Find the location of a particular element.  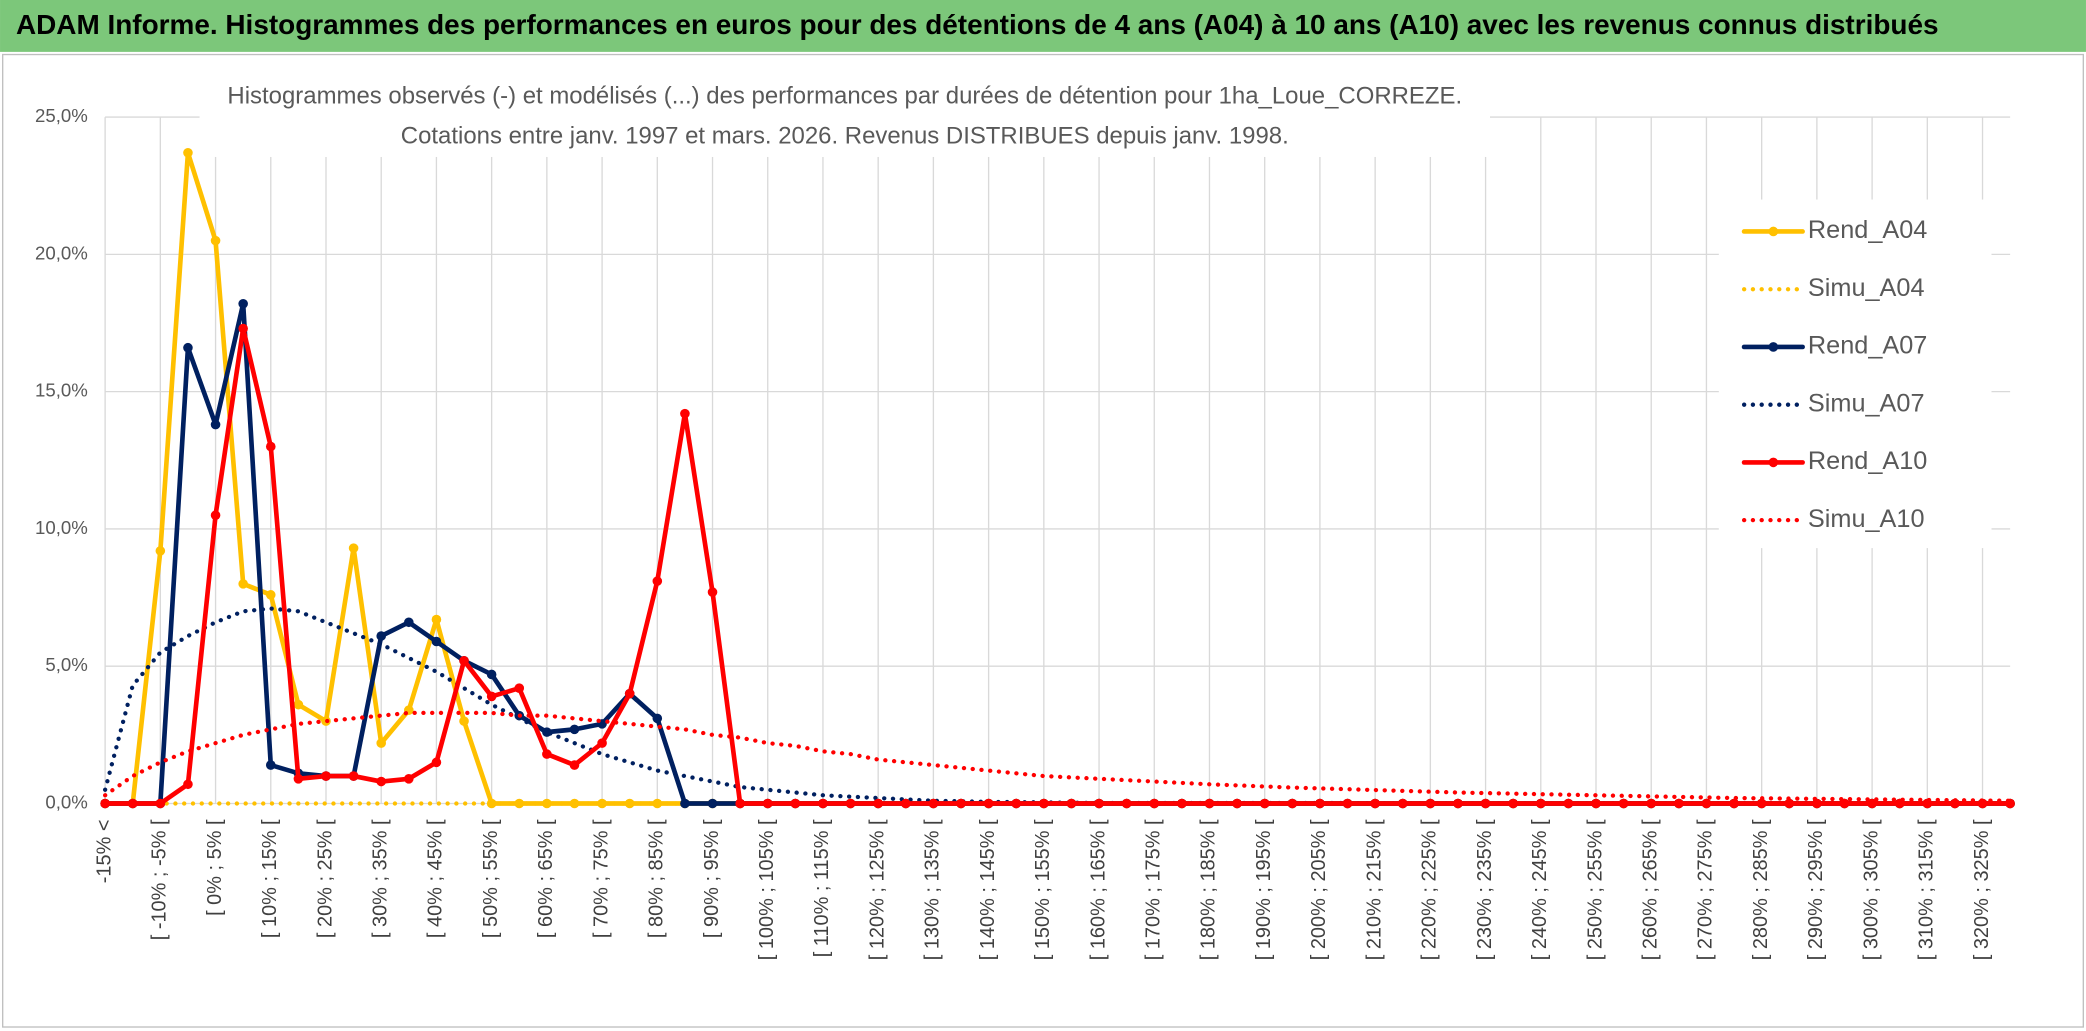

x-tick-label: [ 10% ; 15% [ is located at coordinates (270, 878).